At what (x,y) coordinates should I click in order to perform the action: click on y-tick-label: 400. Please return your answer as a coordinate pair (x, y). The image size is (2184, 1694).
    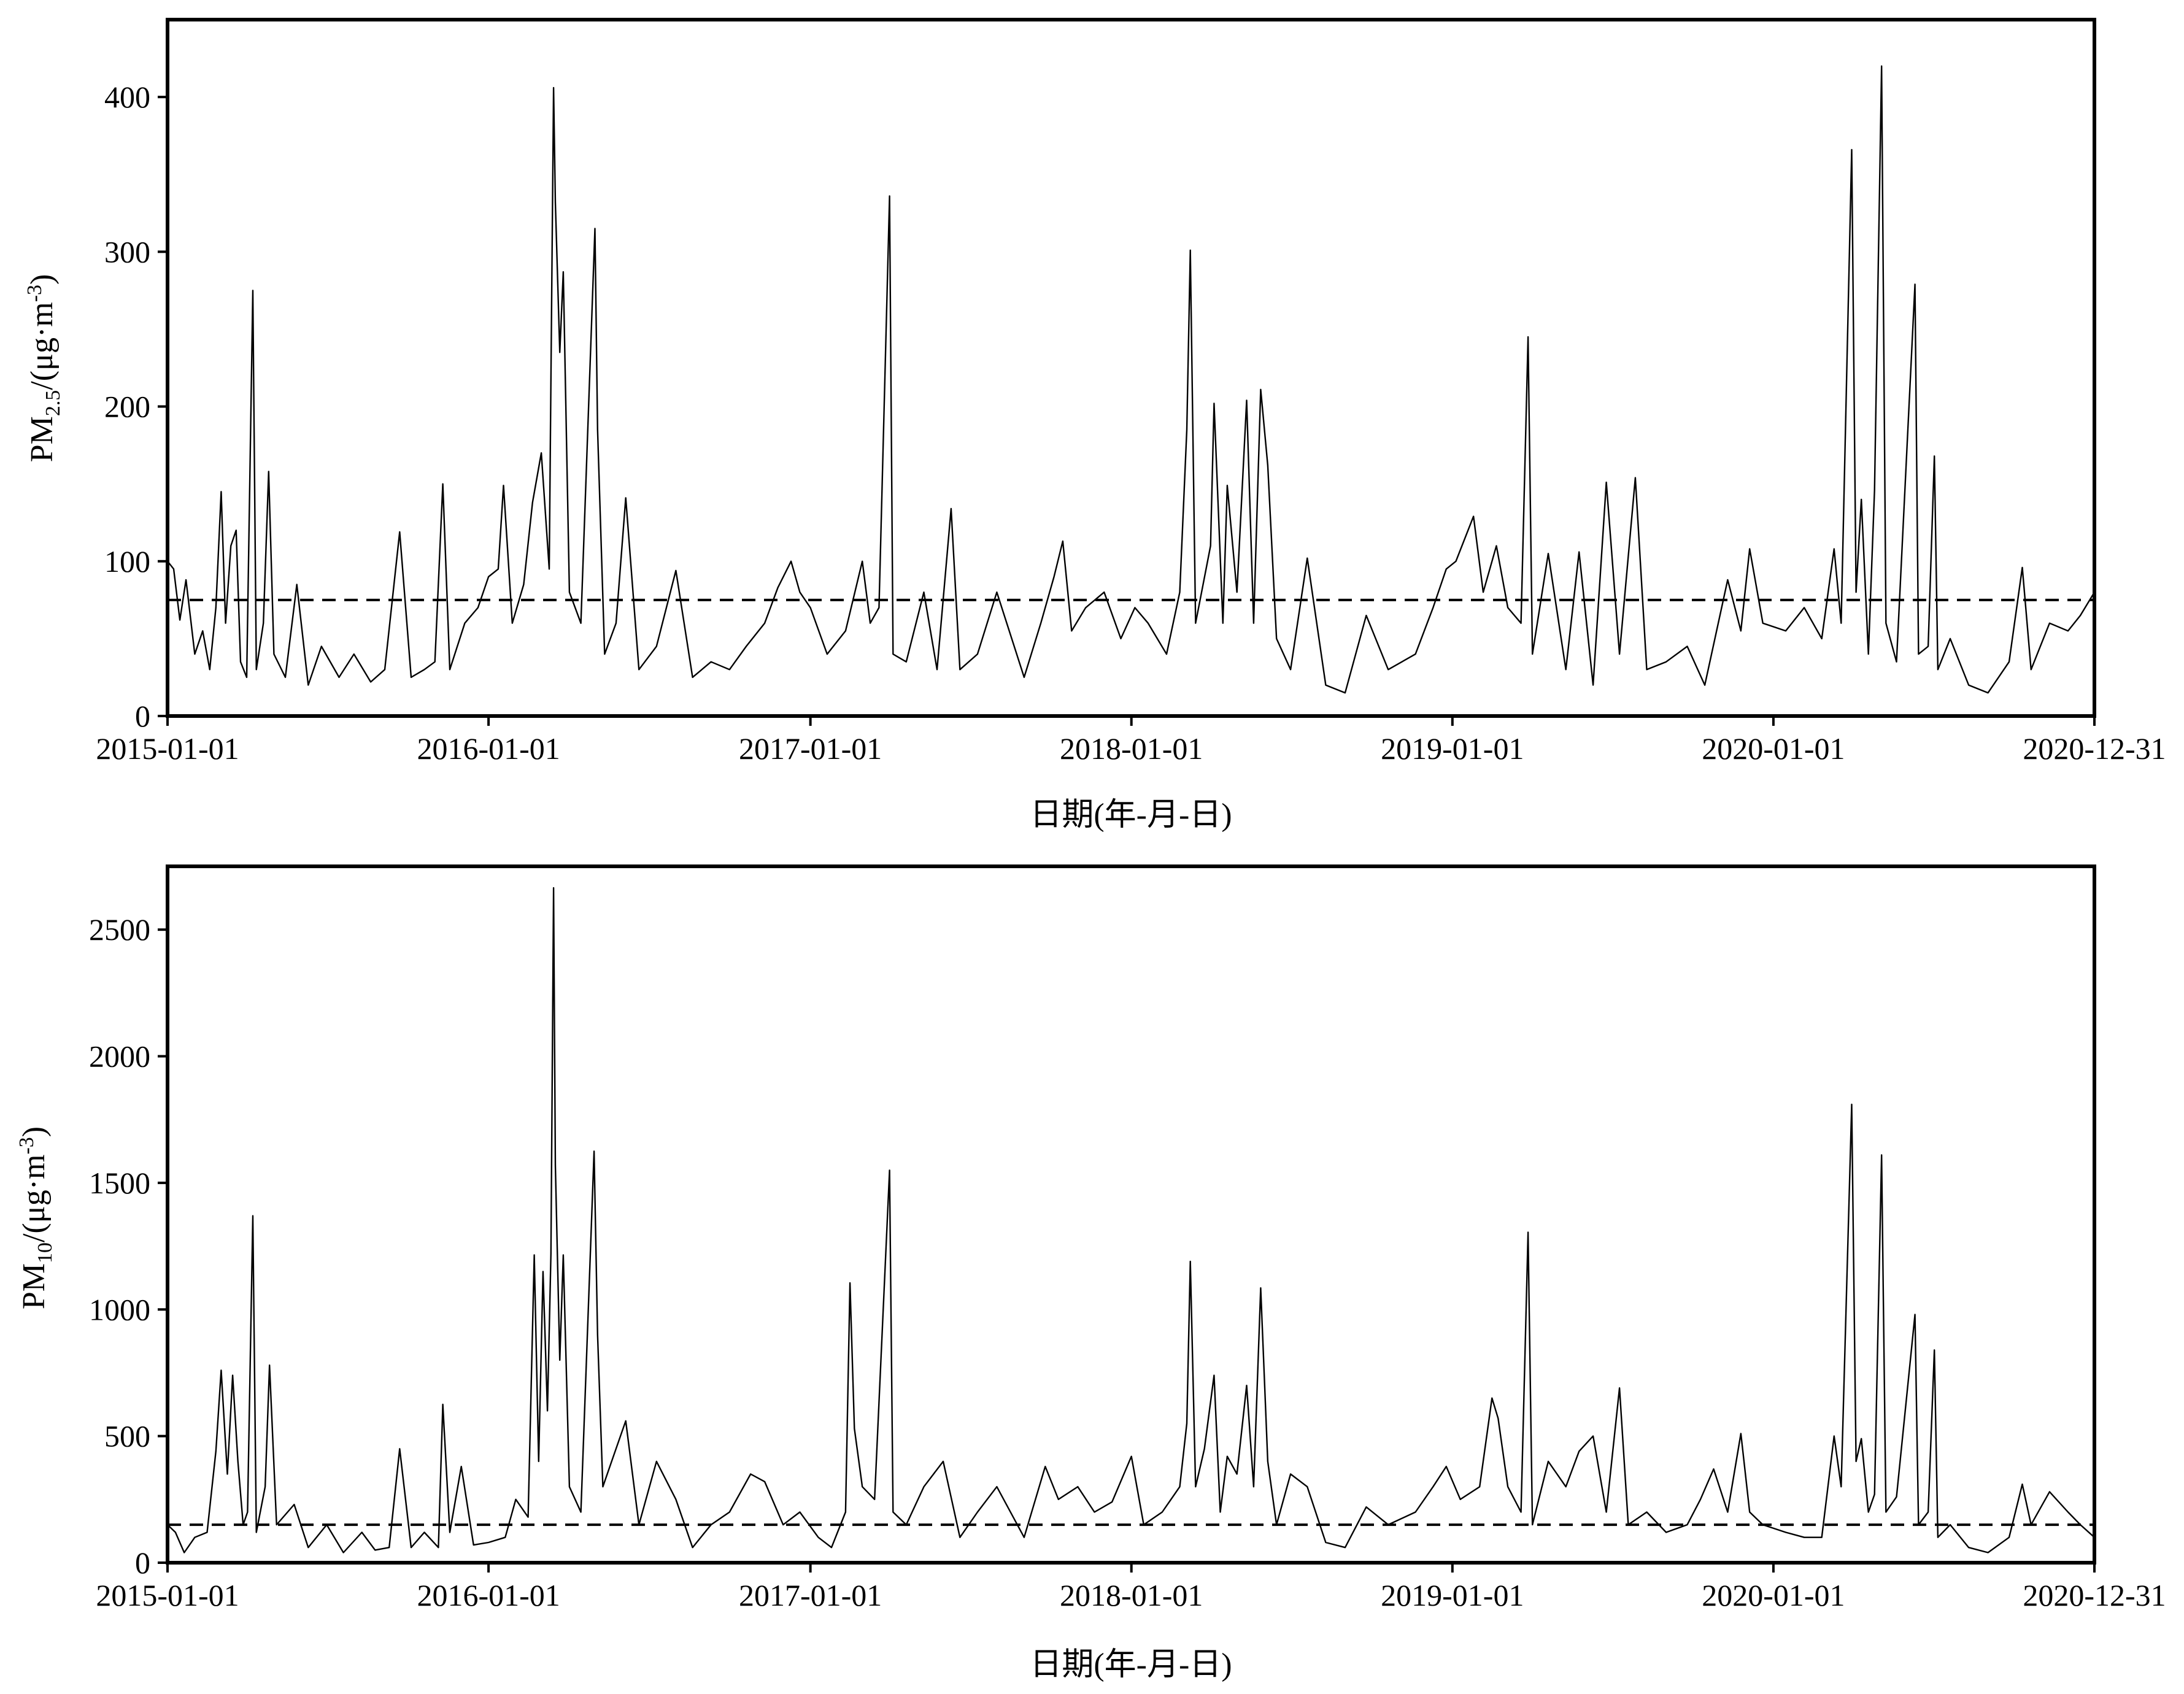
    Looking at the image, I should click on (127, 97).